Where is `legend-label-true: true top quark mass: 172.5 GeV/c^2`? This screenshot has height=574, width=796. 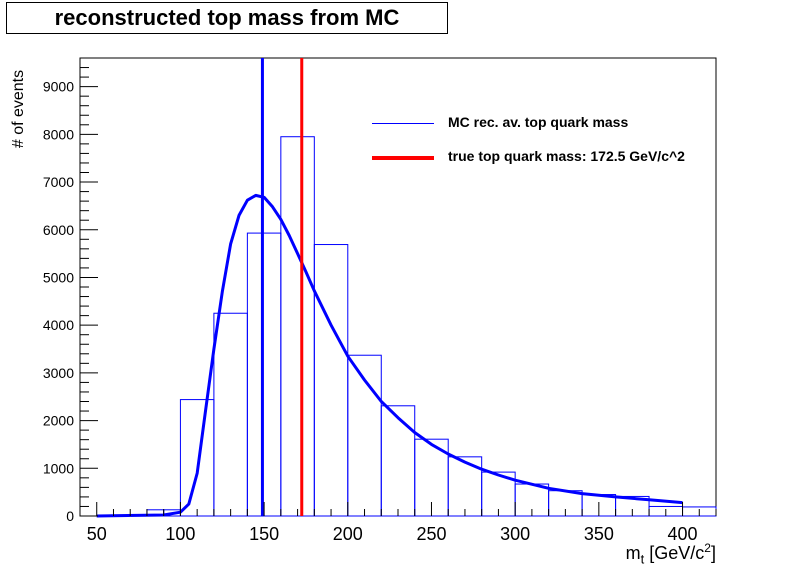 legend-label-true: true top quark mass: 172.5 GeV/c^2 is located at coordinates (566, 156).